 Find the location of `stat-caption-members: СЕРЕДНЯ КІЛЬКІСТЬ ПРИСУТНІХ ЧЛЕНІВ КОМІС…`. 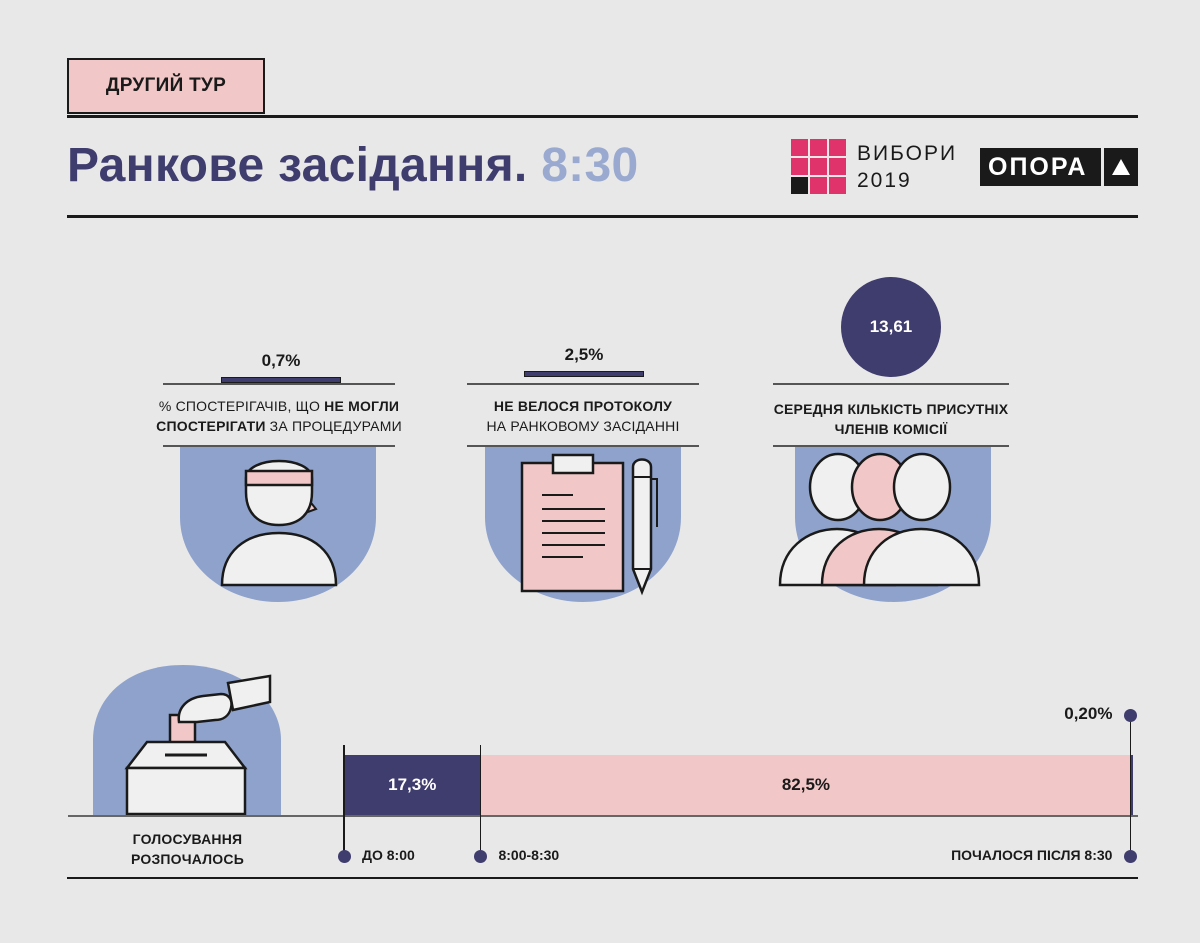

stat-caption-members: СЕРЕДНЯ КІЛЬКІСТЬ ПРИСУТНІХ ЧЛЕНІВ КОМІС… is located at coordinates (891, 419).